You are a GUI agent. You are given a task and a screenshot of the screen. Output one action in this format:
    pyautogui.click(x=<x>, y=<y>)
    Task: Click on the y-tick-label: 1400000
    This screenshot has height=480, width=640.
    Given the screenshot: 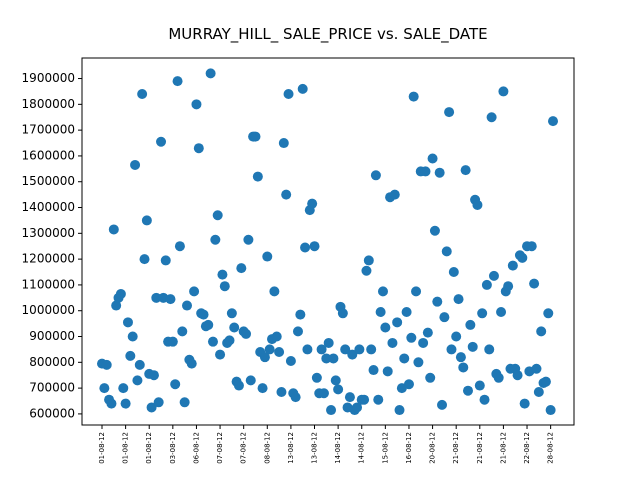 What is the action you would take?
    pyautogui.click(x=48, y=207)
    